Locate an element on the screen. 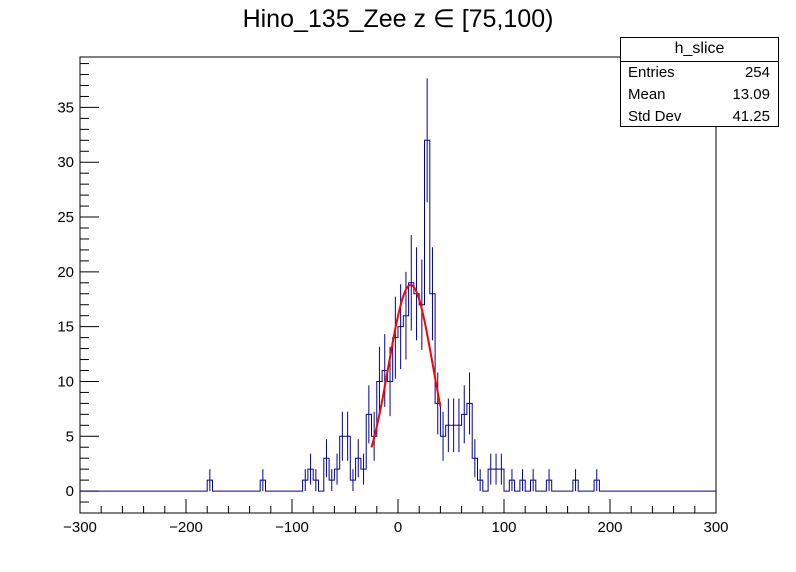 The height and width of the screenshot is (572, 796). y-tick-label: 35 is located at coordinates (65, 107).